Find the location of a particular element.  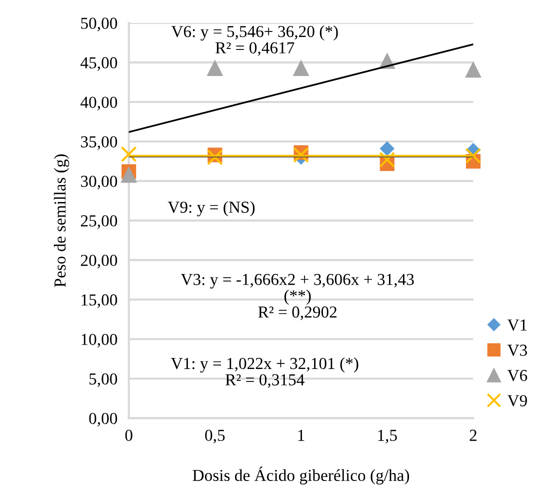

y-tick-label: 40,00 is located at coordinates (99, 103).